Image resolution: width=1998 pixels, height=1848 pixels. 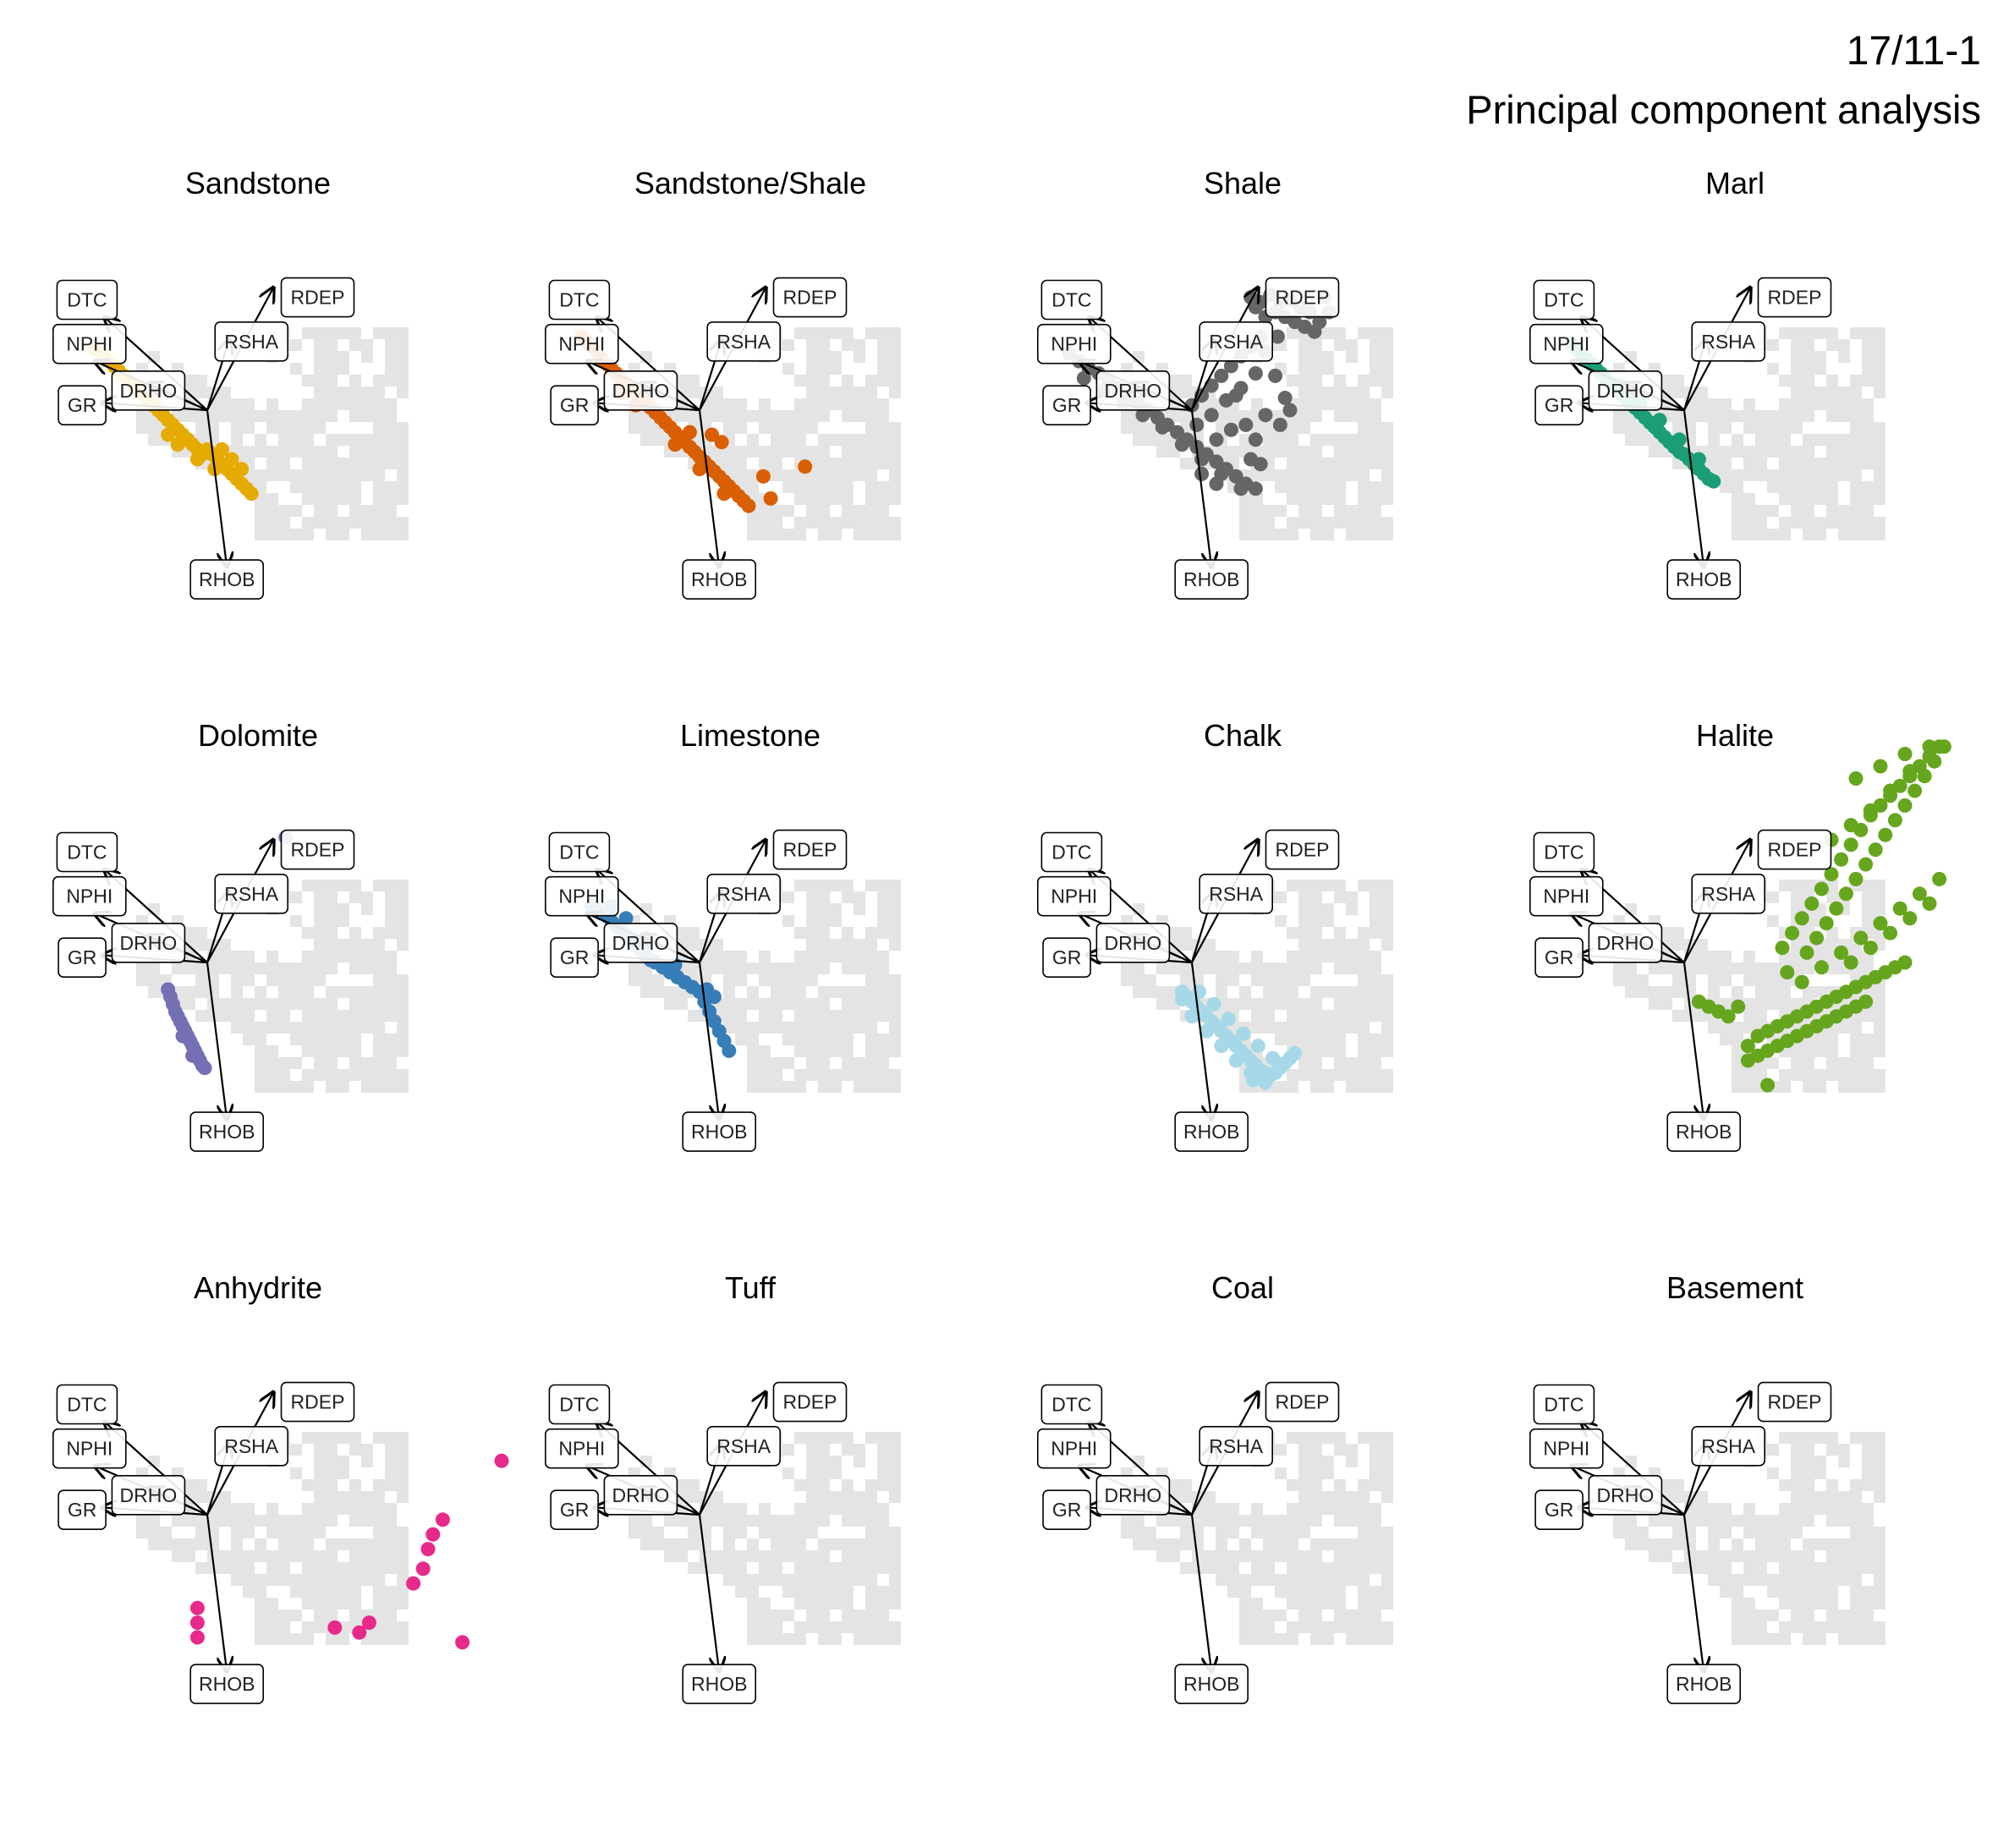 I want to click on loading-label-text: RHOB, so click(x=1211, y=1132).